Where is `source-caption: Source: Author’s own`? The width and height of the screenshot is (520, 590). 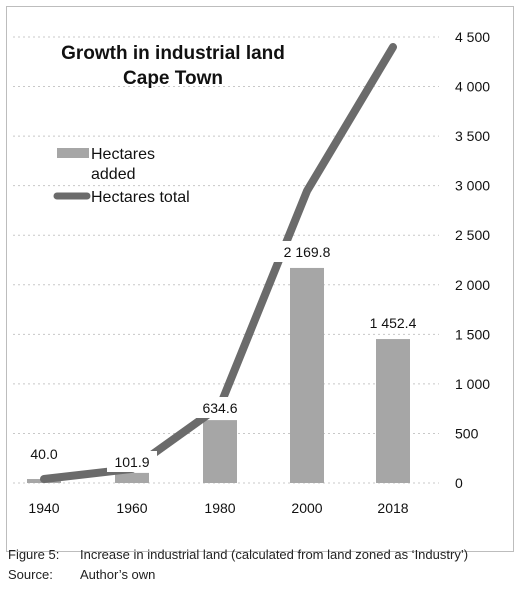
source-caption: Source: Author’s own is located at coordinates (81, 574).